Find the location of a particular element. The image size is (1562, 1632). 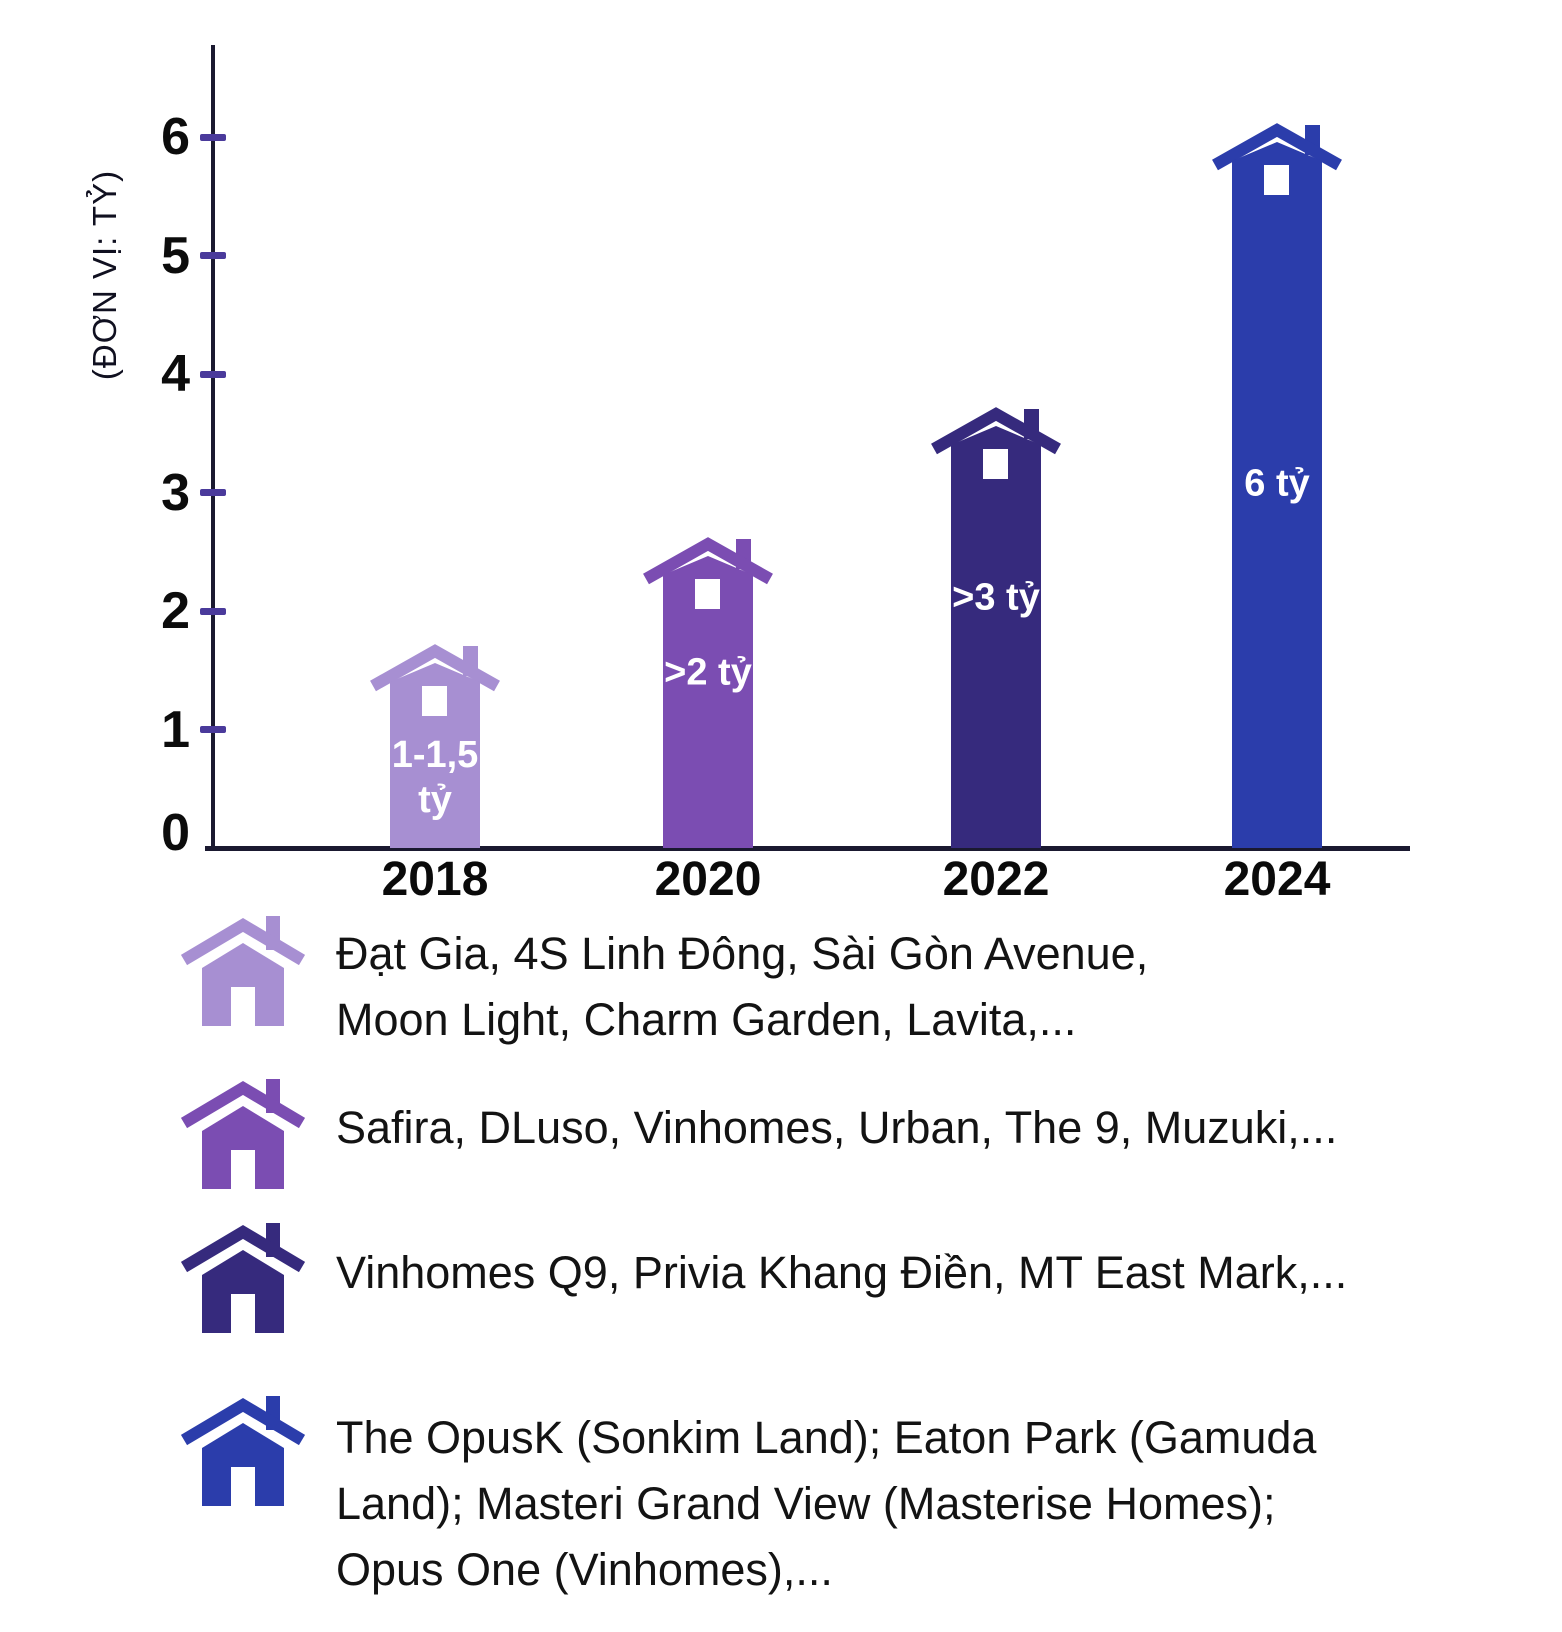

house-bar-2024 is located at coordinates (1277, 487).